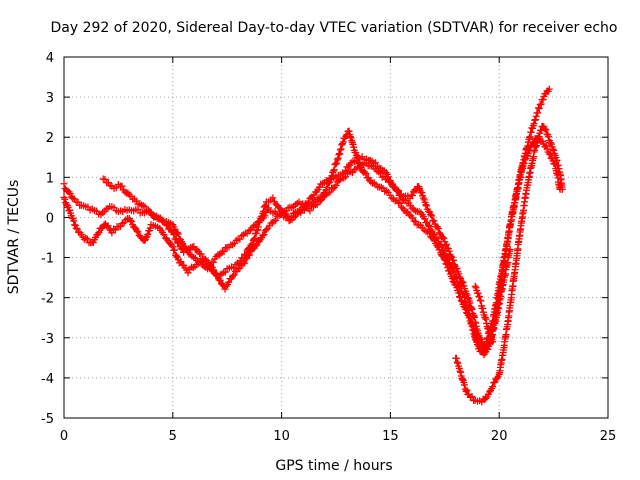  Describe the element at coordinates (50, 218) in the screenshot. I see `y-tick-label: 0` at that location.